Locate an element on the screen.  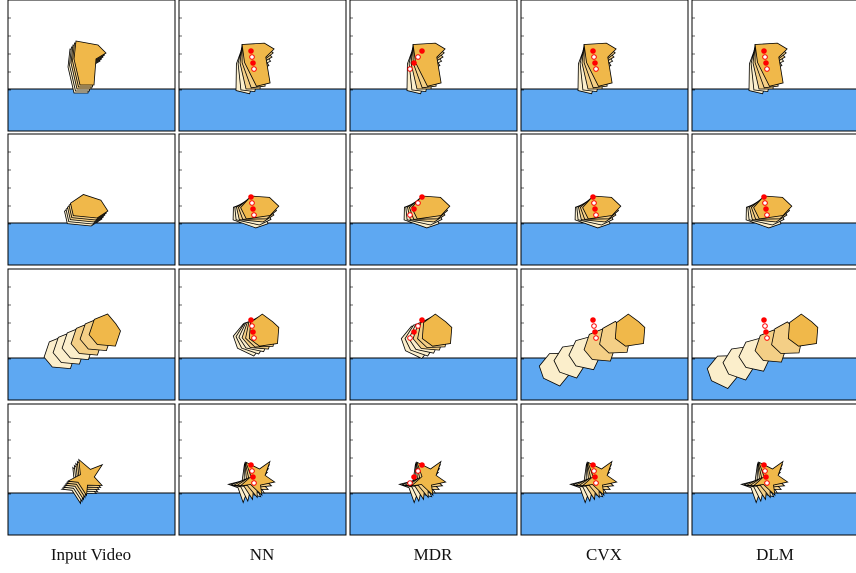
column-label: DLM is located at coordinates (775, 554).